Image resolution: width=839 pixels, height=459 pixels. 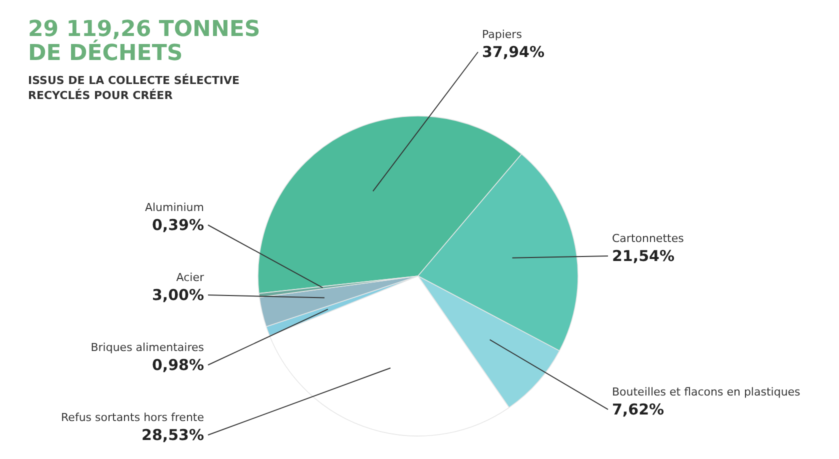 What do you see at coordinates (643, 255) in the screenshot?
I see `data-label: 21,54%` at bounding box center [643, 255].